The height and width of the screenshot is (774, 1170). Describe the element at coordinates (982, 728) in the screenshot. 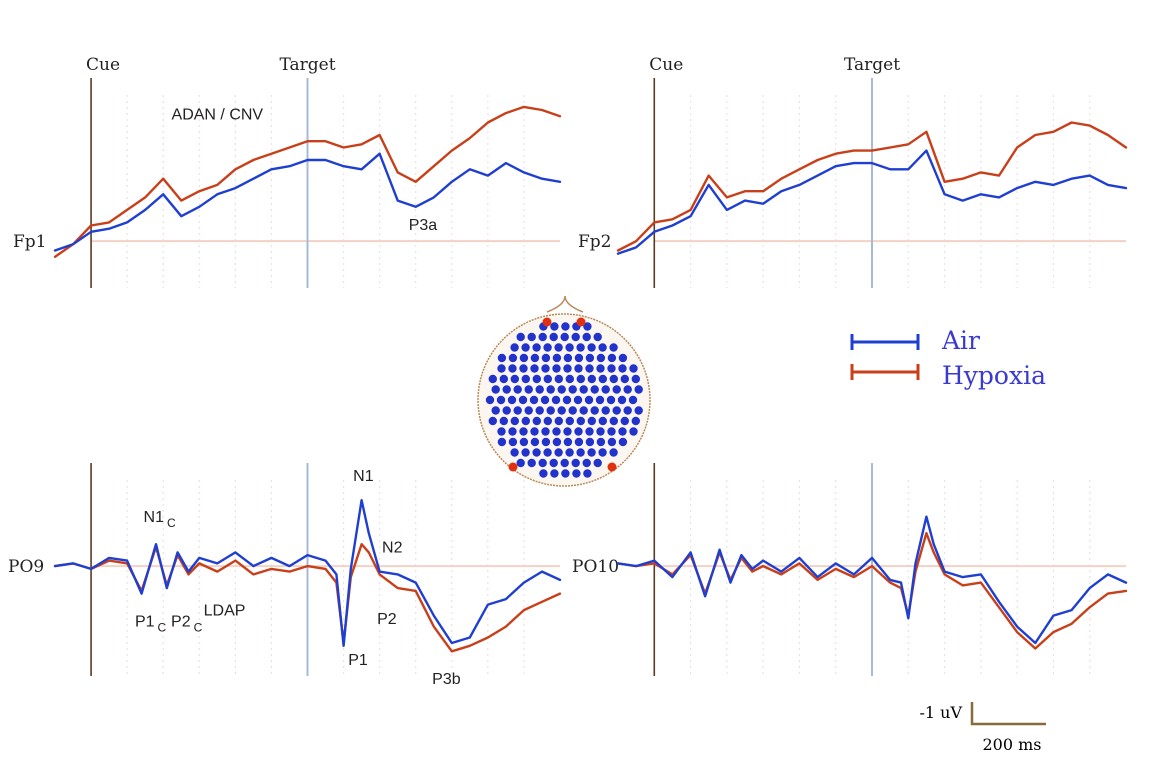

I see `scale-bar: -1 uV 200 ms` at that location.